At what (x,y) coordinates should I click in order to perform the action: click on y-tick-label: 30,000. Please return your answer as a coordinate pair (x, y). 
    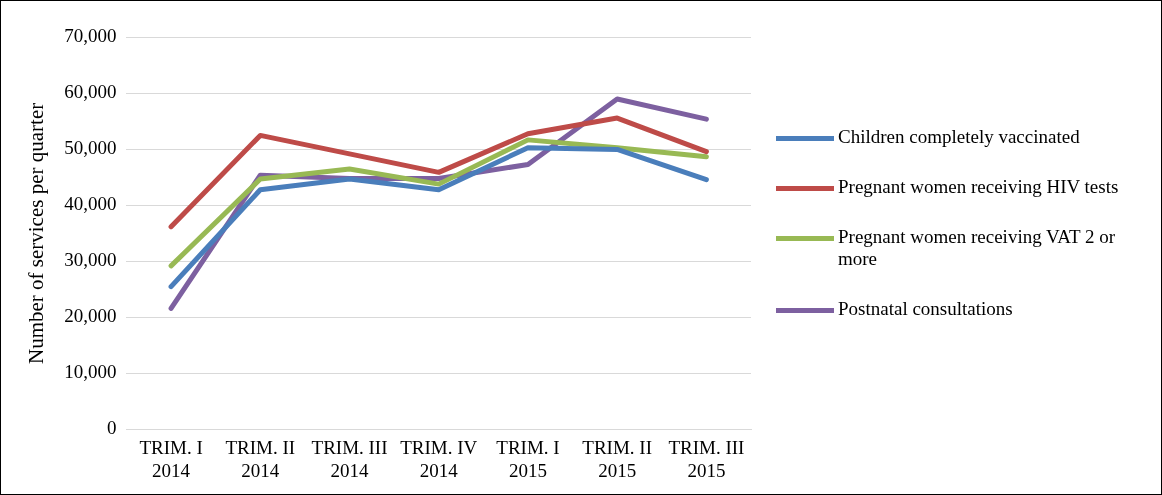
    Looking at the image, I should click on (90, 260).